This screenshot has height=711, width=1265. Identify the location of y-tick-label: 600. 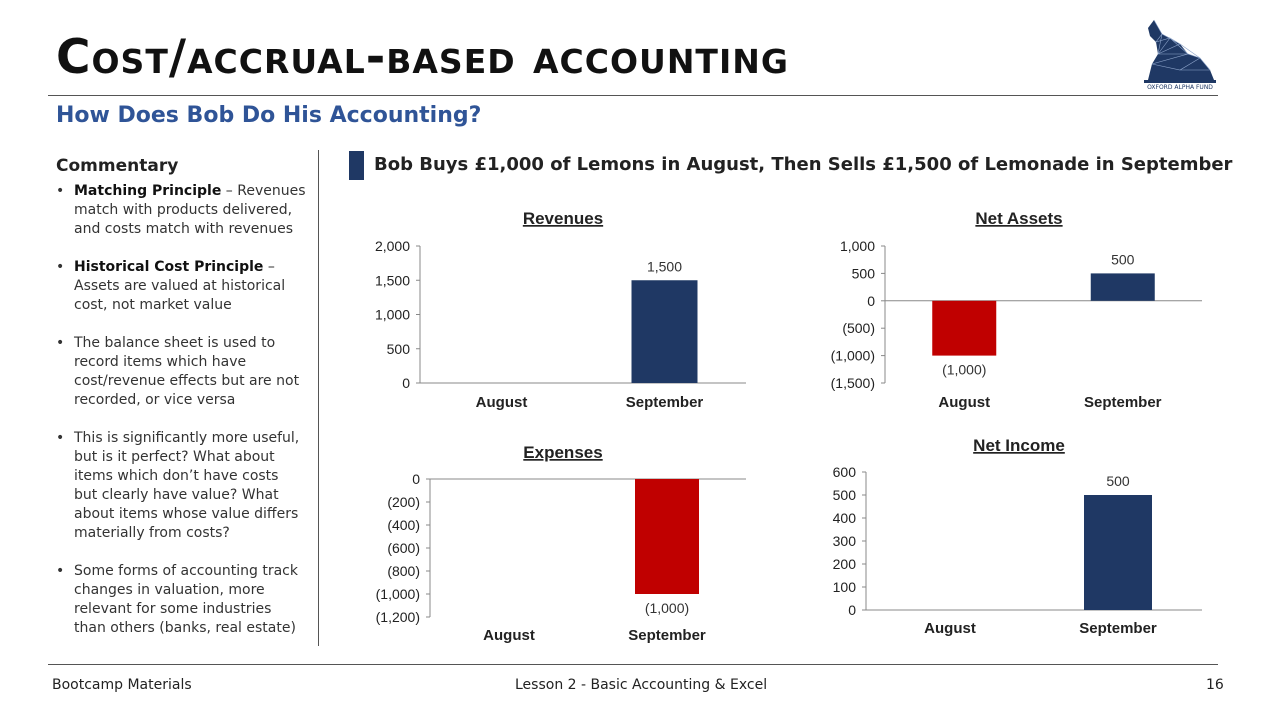
(845, 472).